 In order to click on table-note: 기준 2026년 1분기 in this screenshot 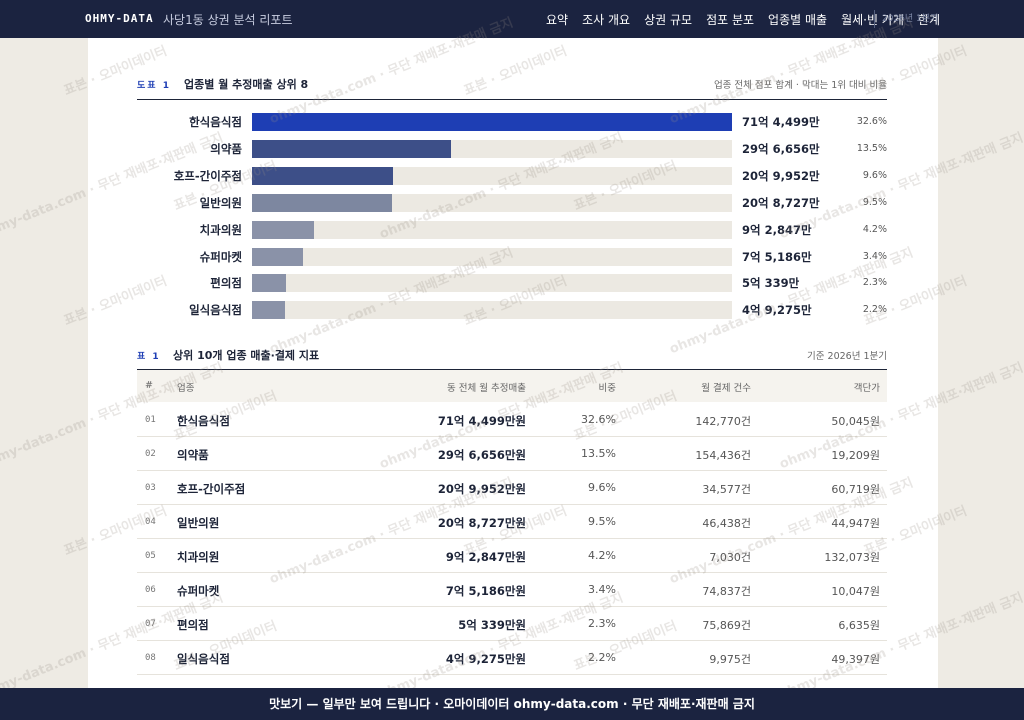, I will do `click(847, 356)`.